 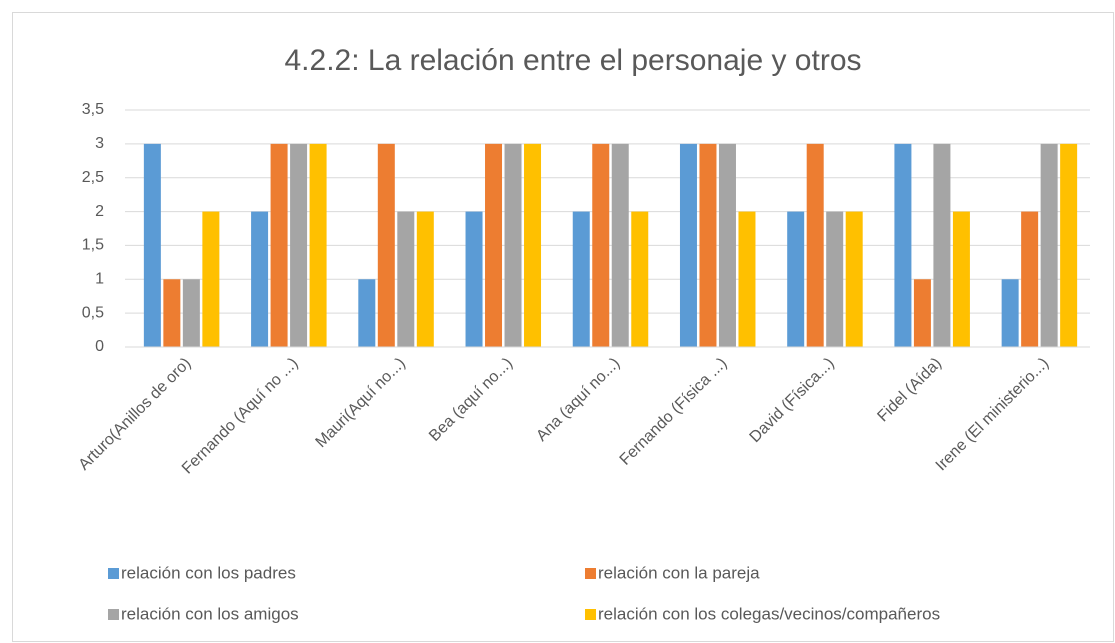 What do you see at coordinates (93, 109) in the screenshot?
I see `y-tick-label: 3,5` at bounding box center [93, 109].